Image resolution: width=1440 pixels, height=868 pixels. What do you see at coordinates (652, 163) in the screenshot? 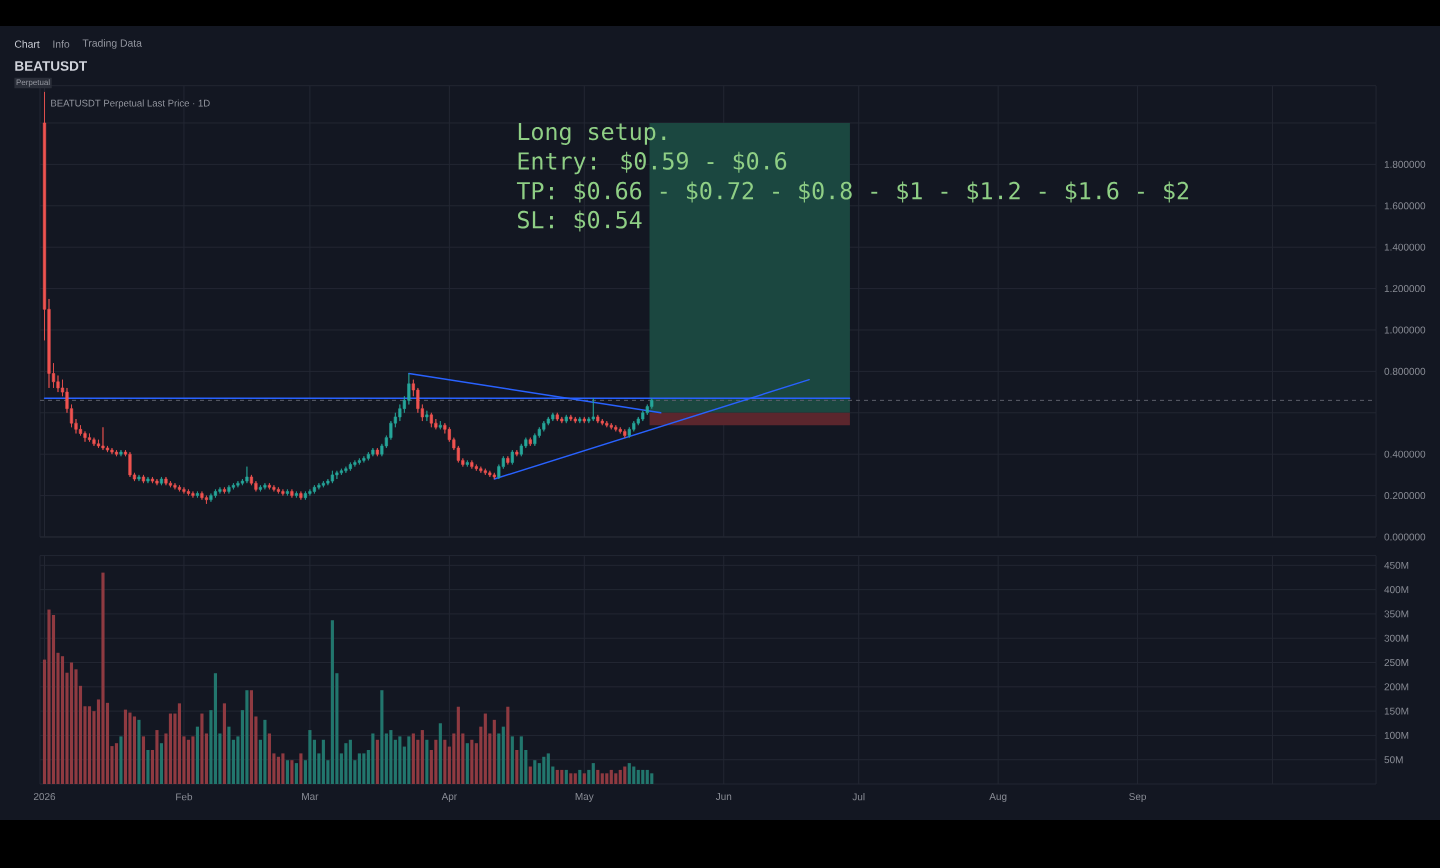
I see `annotation: Entry: $0.59 - $0.6` at bounding box center [652, 163].